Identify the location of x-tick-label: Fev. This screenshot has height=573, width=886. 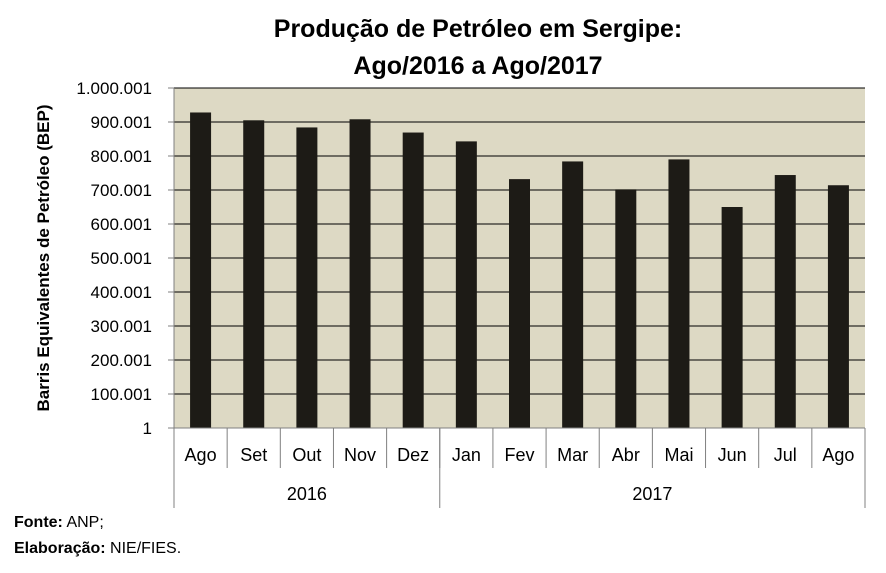
(519, 455).